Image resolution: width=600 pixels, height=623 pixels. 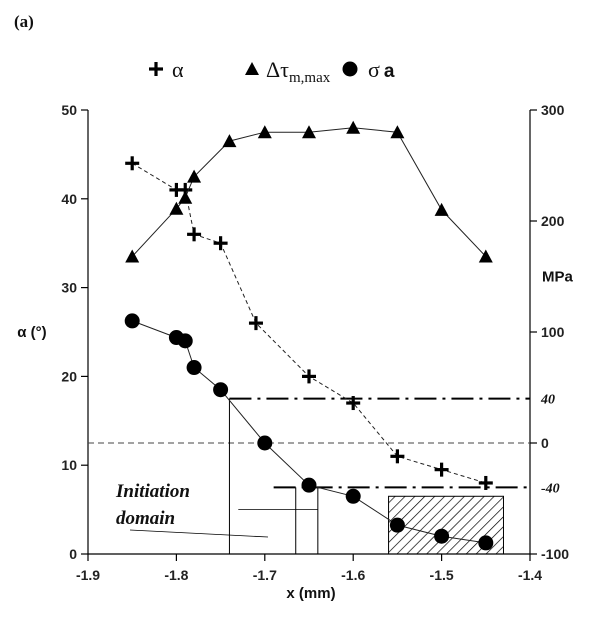 I want to click on y2-axis-label: MPa, so click(x=558, y=277).